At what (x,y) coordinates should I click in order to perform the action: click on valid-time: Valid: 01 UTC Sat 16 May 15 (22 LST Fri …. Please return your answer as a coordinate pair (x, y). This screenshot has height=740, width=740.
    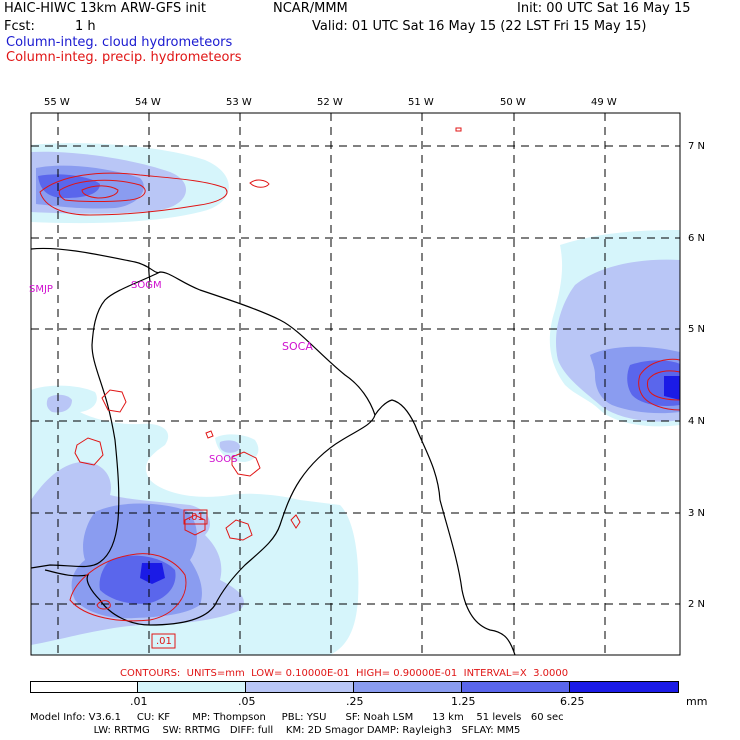
    Looking at the image, I should click on (479, 26).